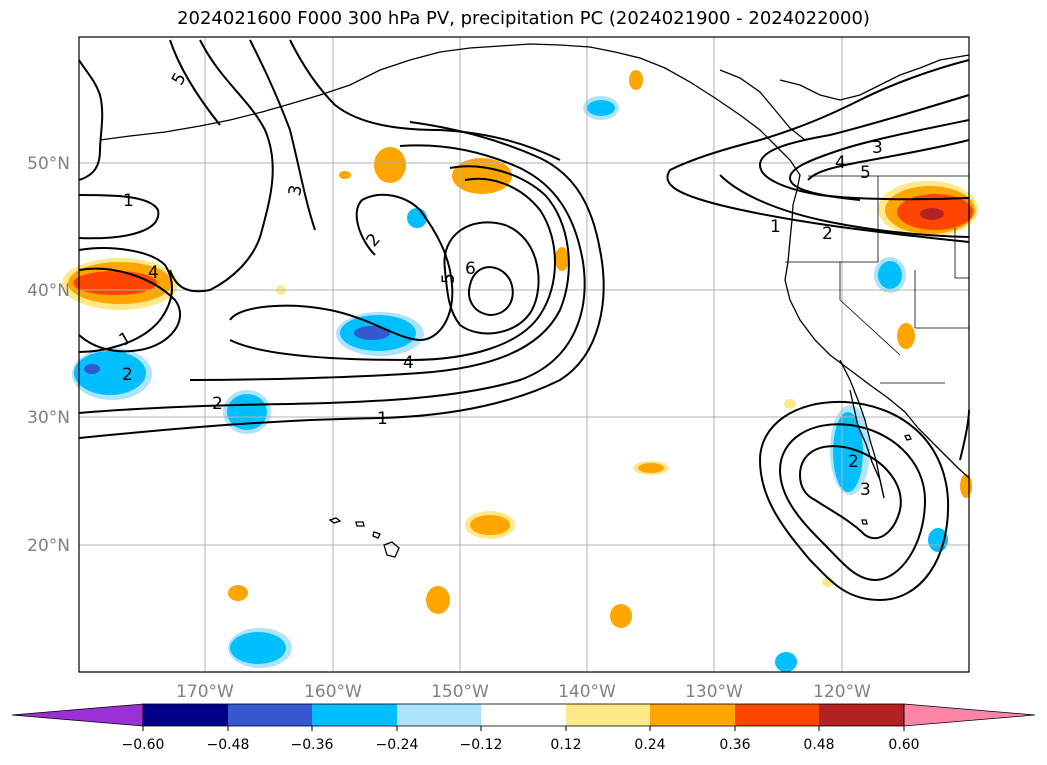 The image size is (1047, 765). I want to click on lon-tick-labels: 170°W 160°W 150°W 140°W 130°W 120°W, so click(523, 692).